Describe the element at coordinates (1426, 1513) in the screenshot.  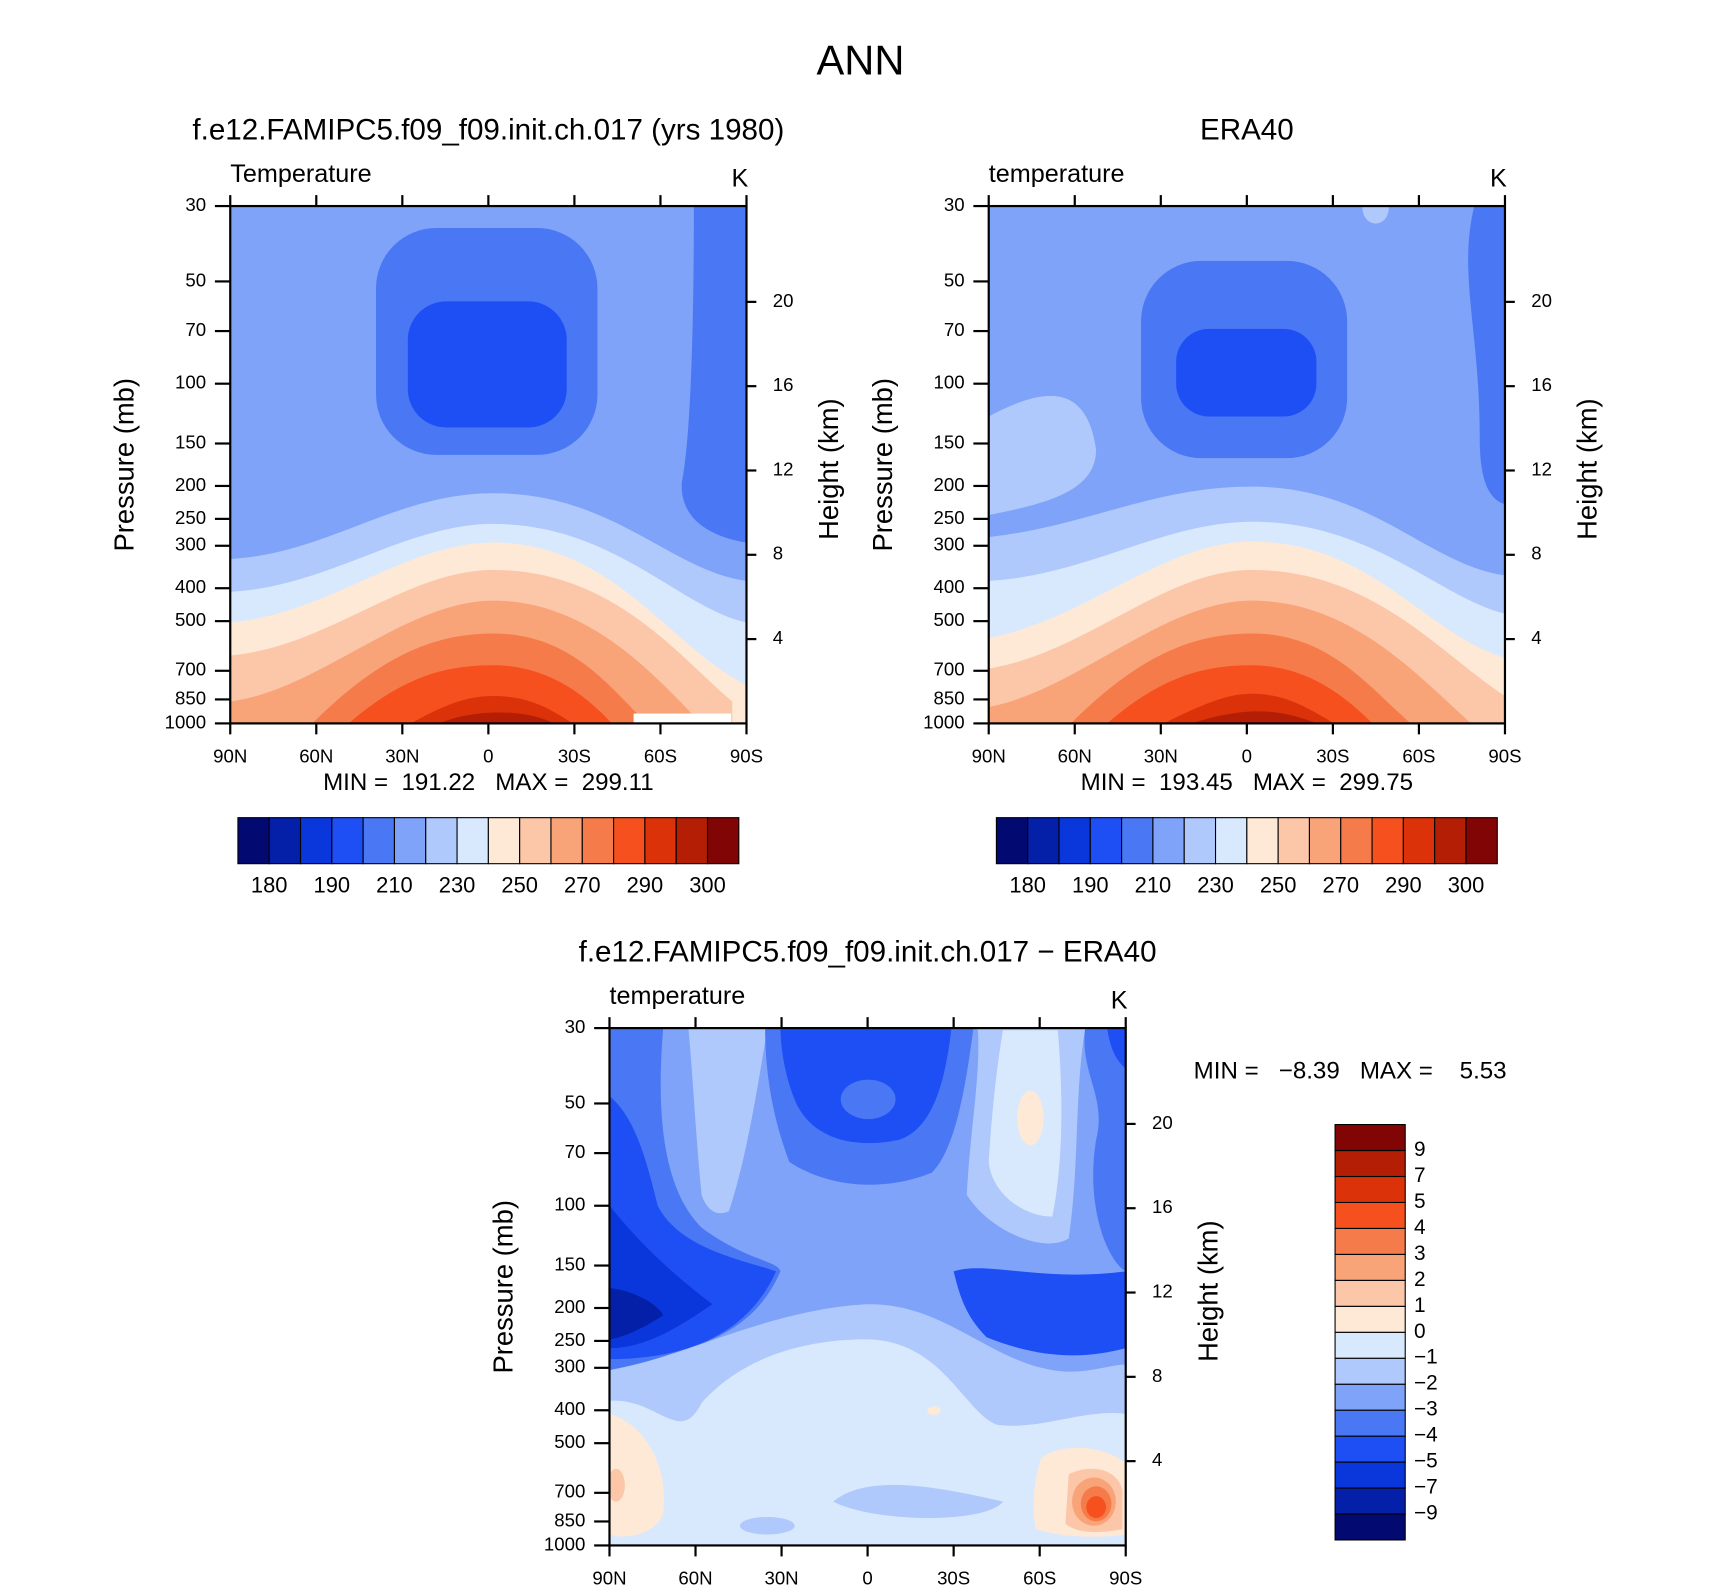
I see `colorbar-label: −9` at that location.